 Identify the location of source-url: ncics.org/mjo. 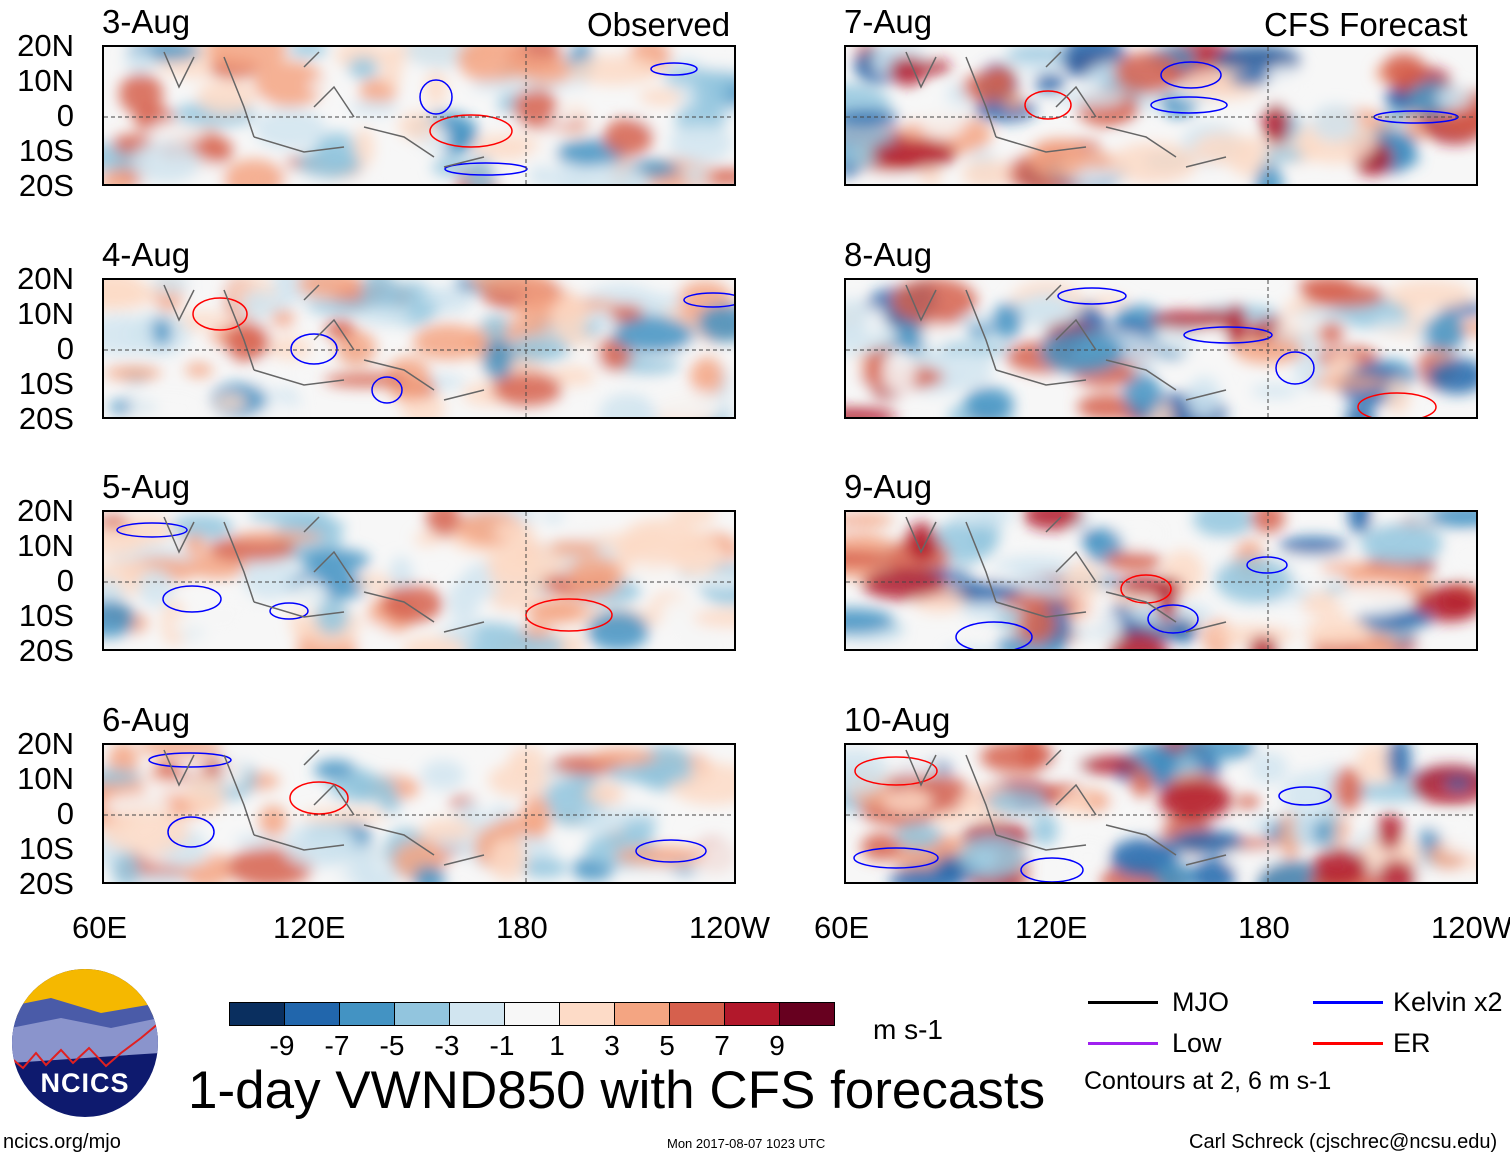
(62, 1142).